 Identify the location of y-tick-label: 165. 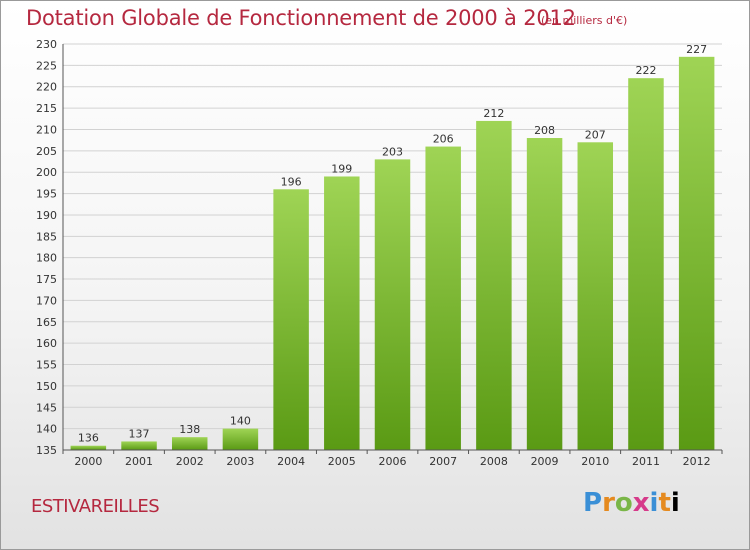
(46, 322).